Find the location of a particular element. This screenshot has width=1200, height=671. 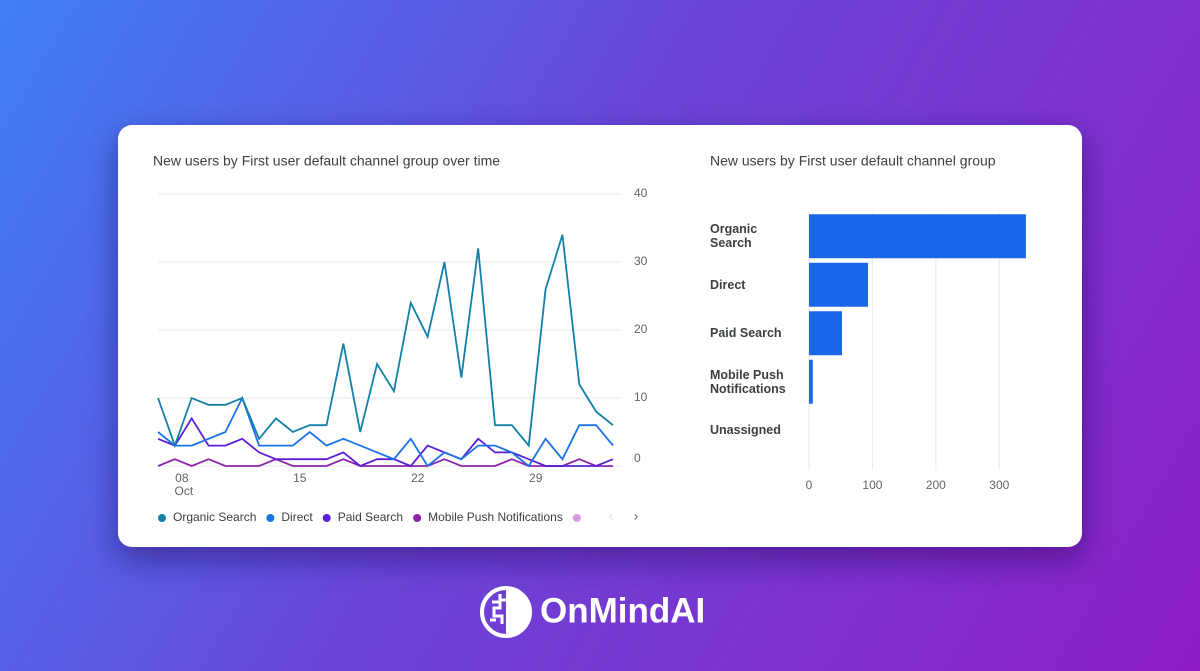

y-tick-label: 20 is located at coordinates (641, 329).